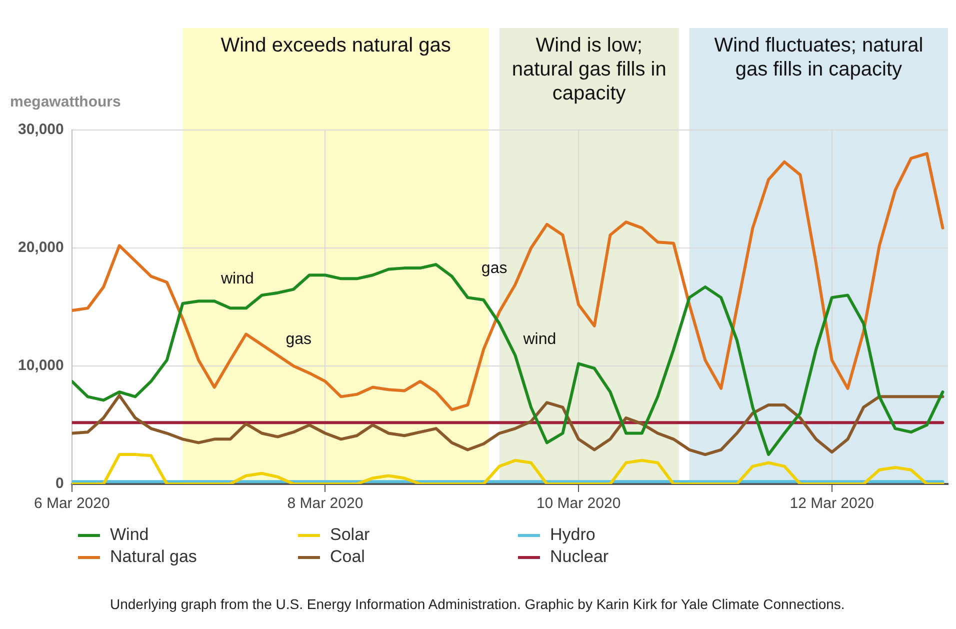 This screenshot has width=956, height=629. Describe the element at coordinates (579, 557) in the screenshot. I see `legend-label: Nuclear` at that location.